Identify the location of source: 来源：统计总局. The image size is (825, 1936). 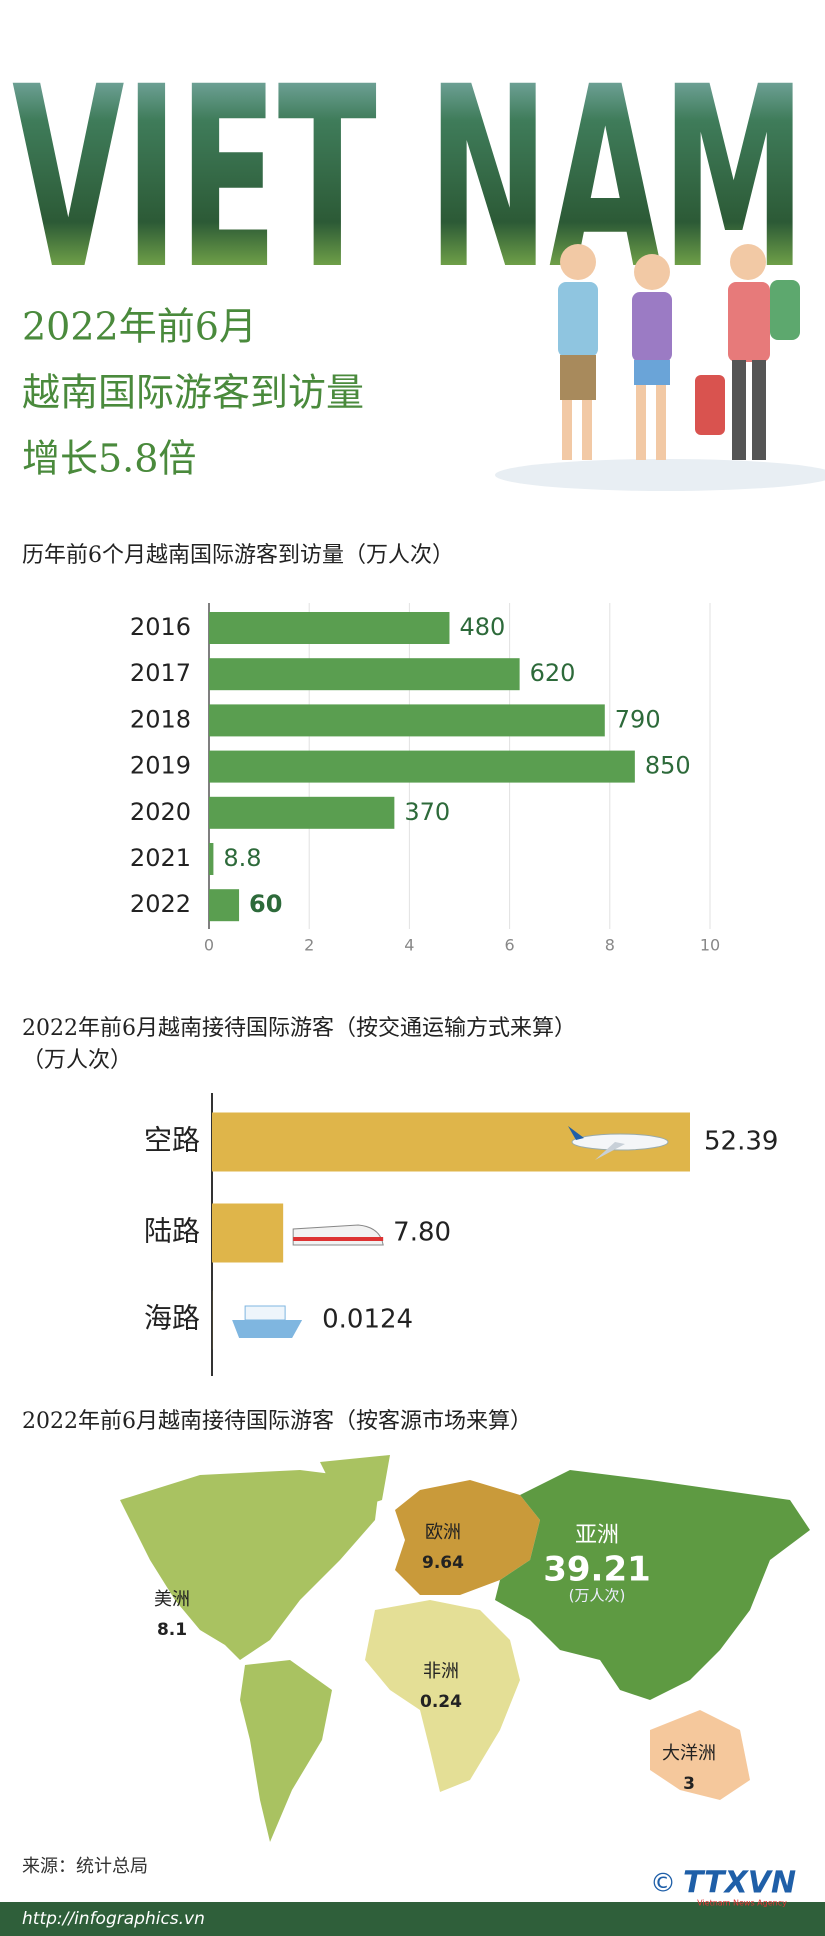
(85, 1866).